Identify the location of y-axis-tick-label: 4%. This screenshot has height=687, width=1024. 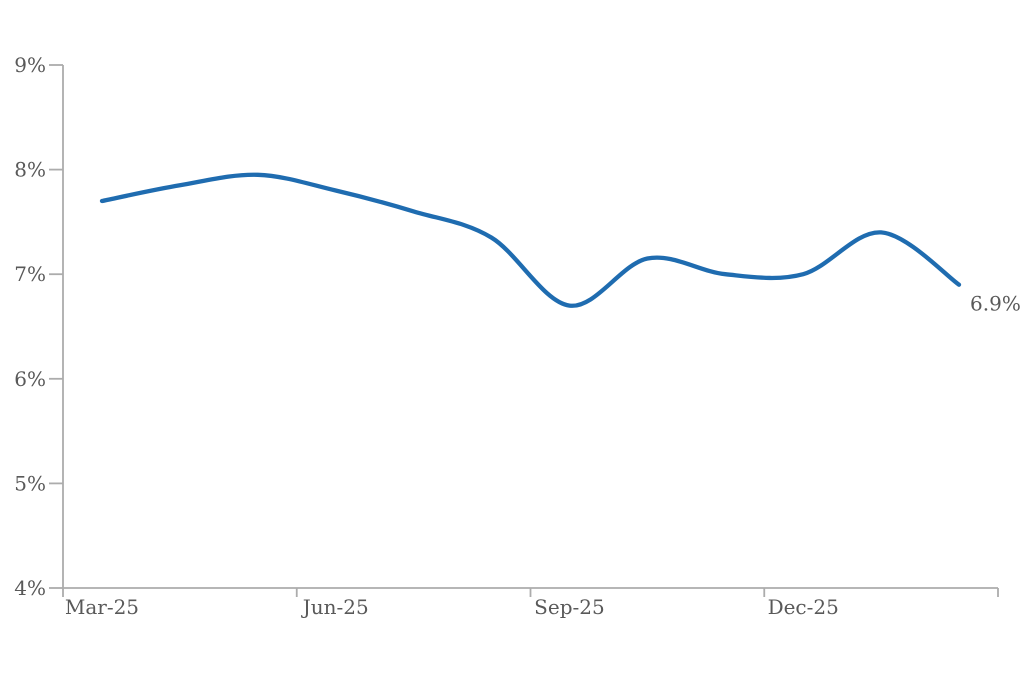
(30, 588).